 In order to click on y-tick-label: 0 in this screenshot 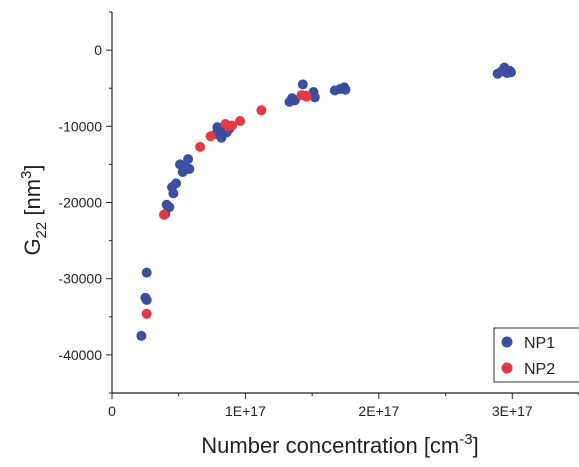, I will do `click(98, 50)`.